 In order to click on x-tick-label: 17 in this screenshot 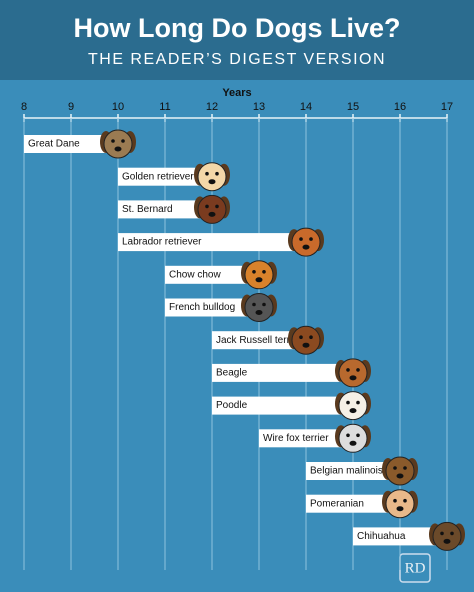, I will do `click(447, 107)`.